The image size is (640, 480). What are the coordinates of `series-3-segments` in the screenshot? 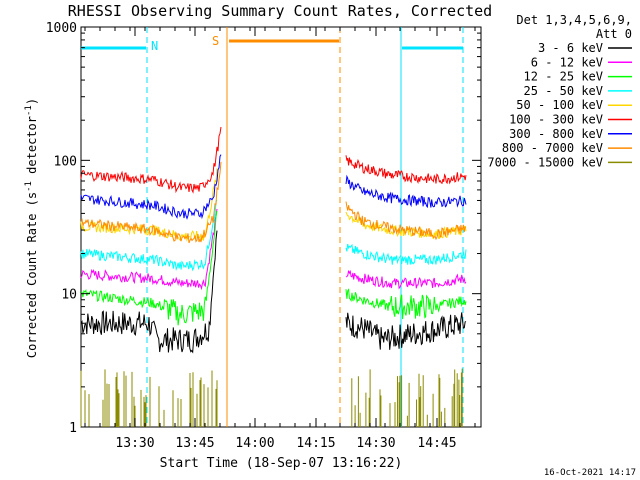 It's located at (149, 235).